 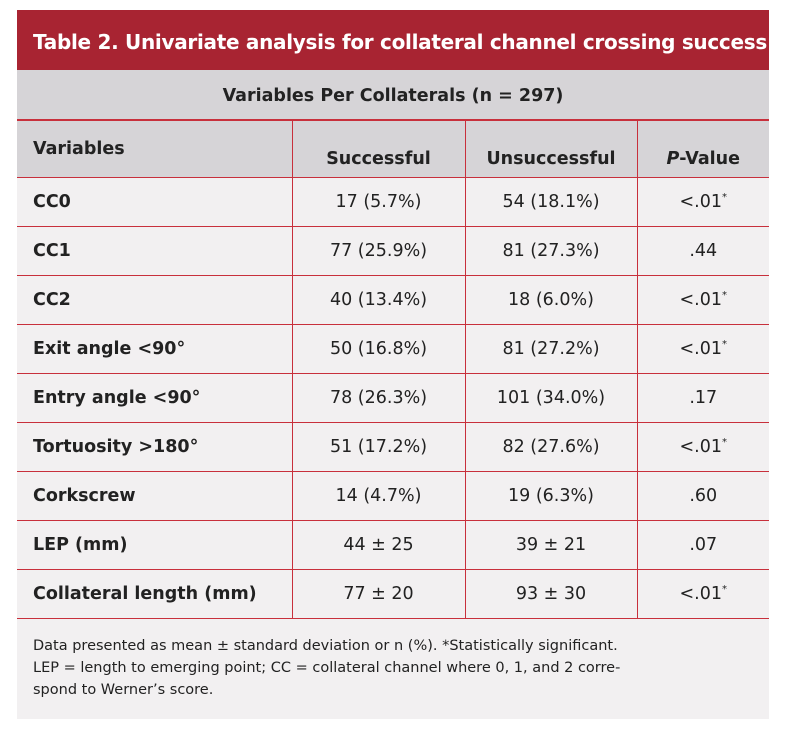 I want to click on cell-unsuccessful: 101 (34.0%), so click(x=551, y=398).